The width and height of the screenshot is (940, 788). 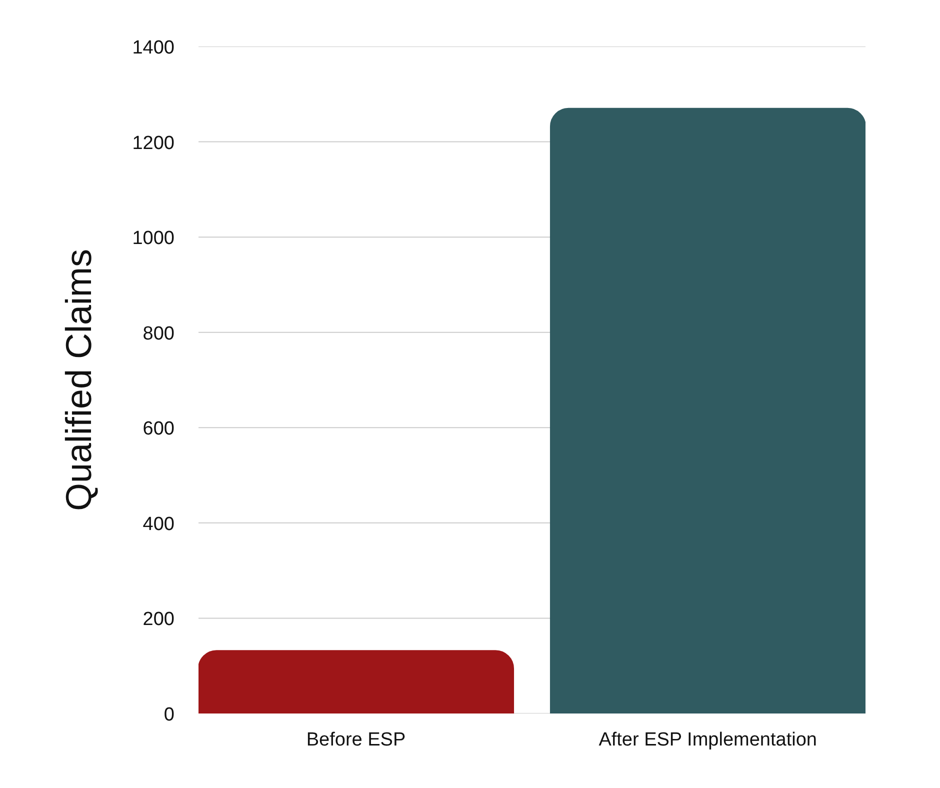 I want to click on y-axis-title: Qualified Claims, so click(x=79, y=380).